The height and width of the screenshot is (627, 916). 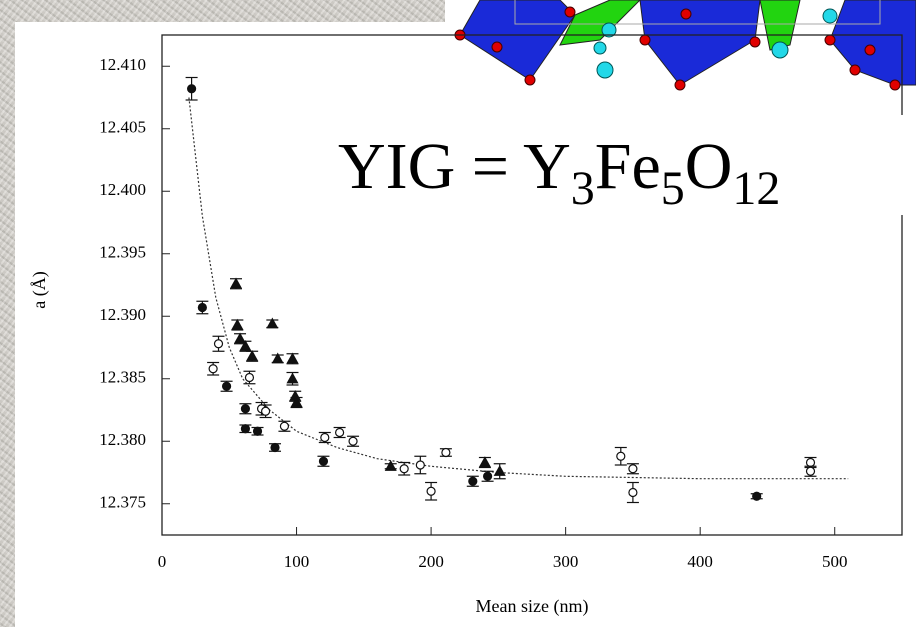 I want to click on formula-annotation: YIG = Y3Fe5O12, so click(x=559, y=172).